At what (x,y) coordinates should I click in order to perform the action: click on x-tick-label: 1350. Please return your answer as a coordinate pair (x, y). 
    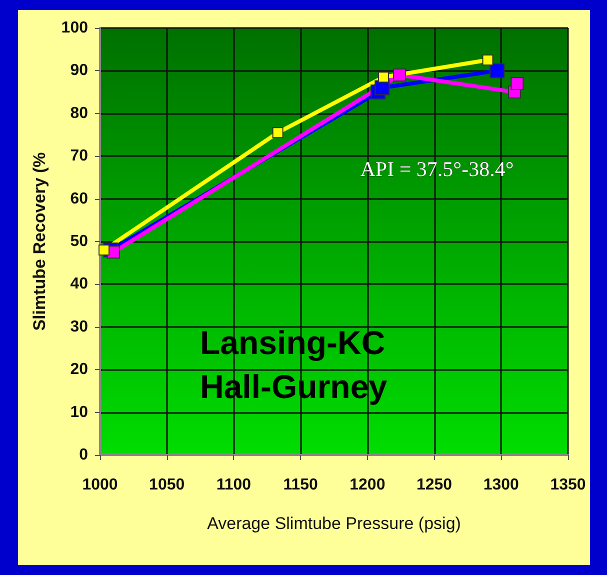
    Looking at the image, I should click on (568, 485).